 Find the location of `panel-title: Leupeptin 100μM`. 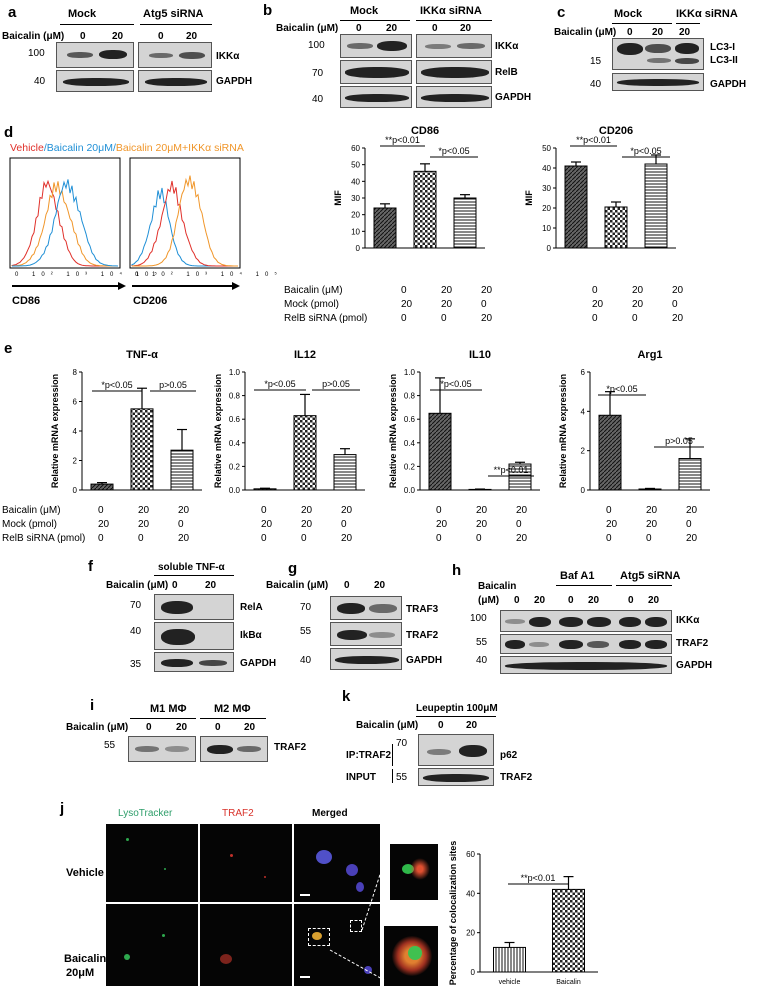

panel-title: Leupeptin 100μM is located at coordinates (457, 708).